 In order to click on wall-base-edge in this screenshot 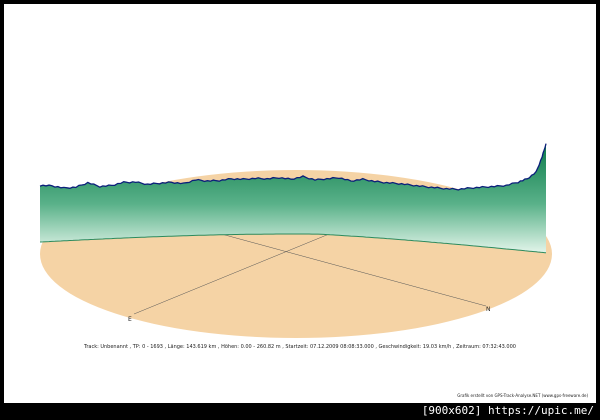, I will do `click(293, 243)`.